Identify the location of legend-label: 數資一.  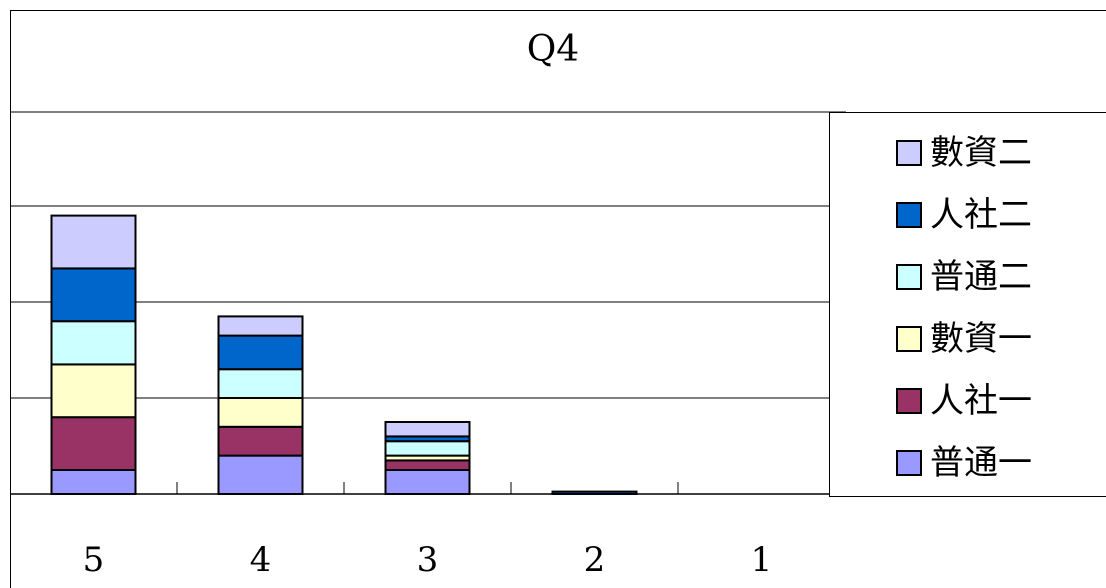
(981, 339).